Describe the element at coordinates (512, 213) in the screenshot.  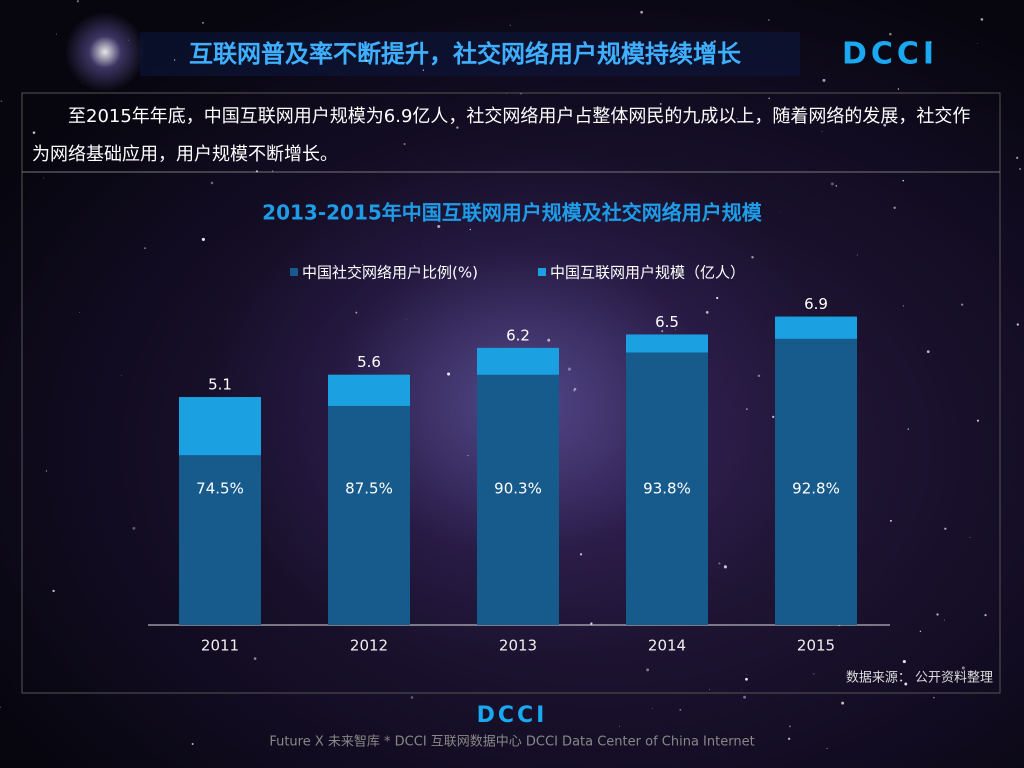
I see `chart-title: 2013-2015年中国互联网用户规模及社交网络用户规模` at that location.